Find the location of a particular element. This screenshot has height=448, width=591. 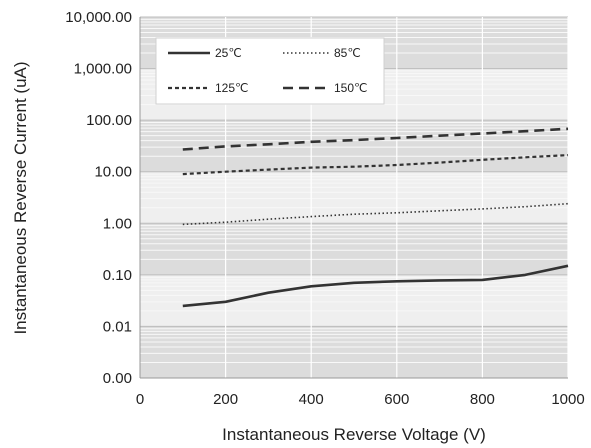

y-tick-label: 0.00 is located at coordinates (117, 378).